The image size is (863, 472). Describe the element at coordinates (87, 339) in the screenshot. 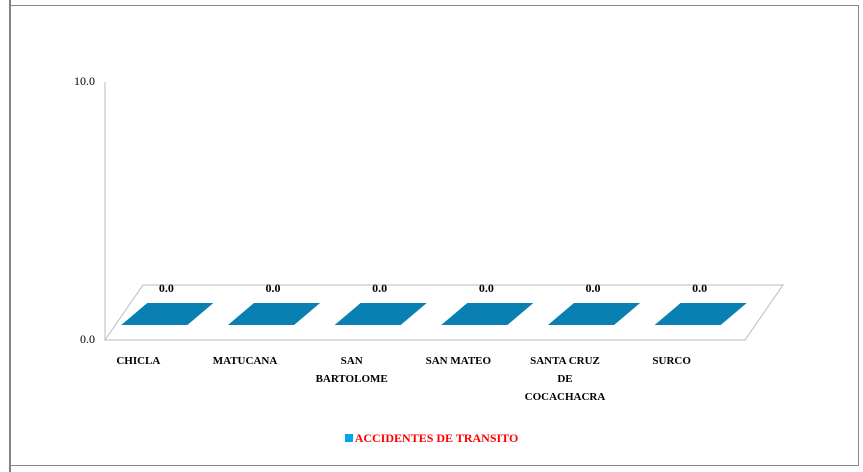

I see `y-tick-label: 0.0` at that location.